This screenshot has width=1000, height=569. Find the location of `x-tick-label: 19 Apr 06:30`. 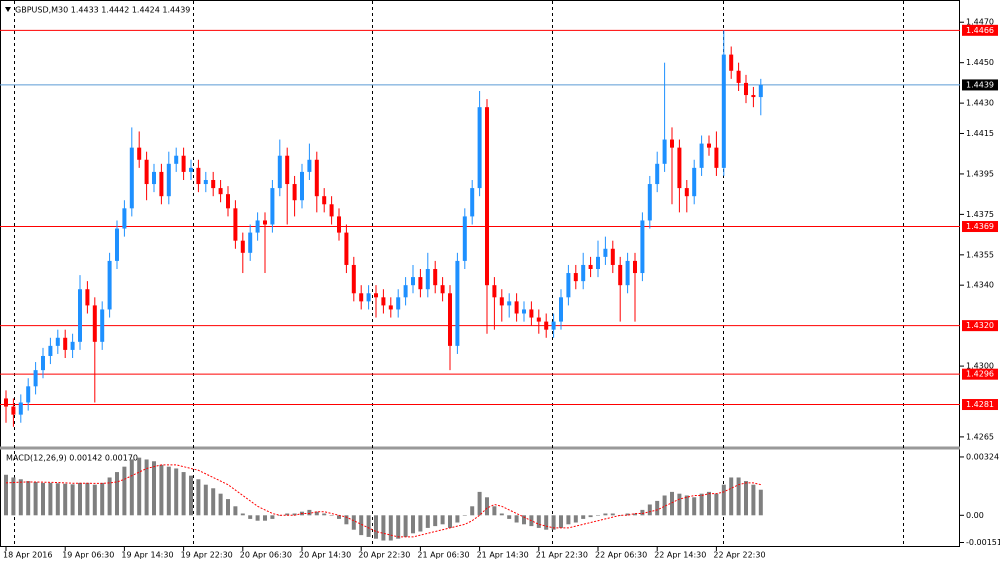

x-tick-label: 19 Apr 06:30 is located at coordinates (88, 555).